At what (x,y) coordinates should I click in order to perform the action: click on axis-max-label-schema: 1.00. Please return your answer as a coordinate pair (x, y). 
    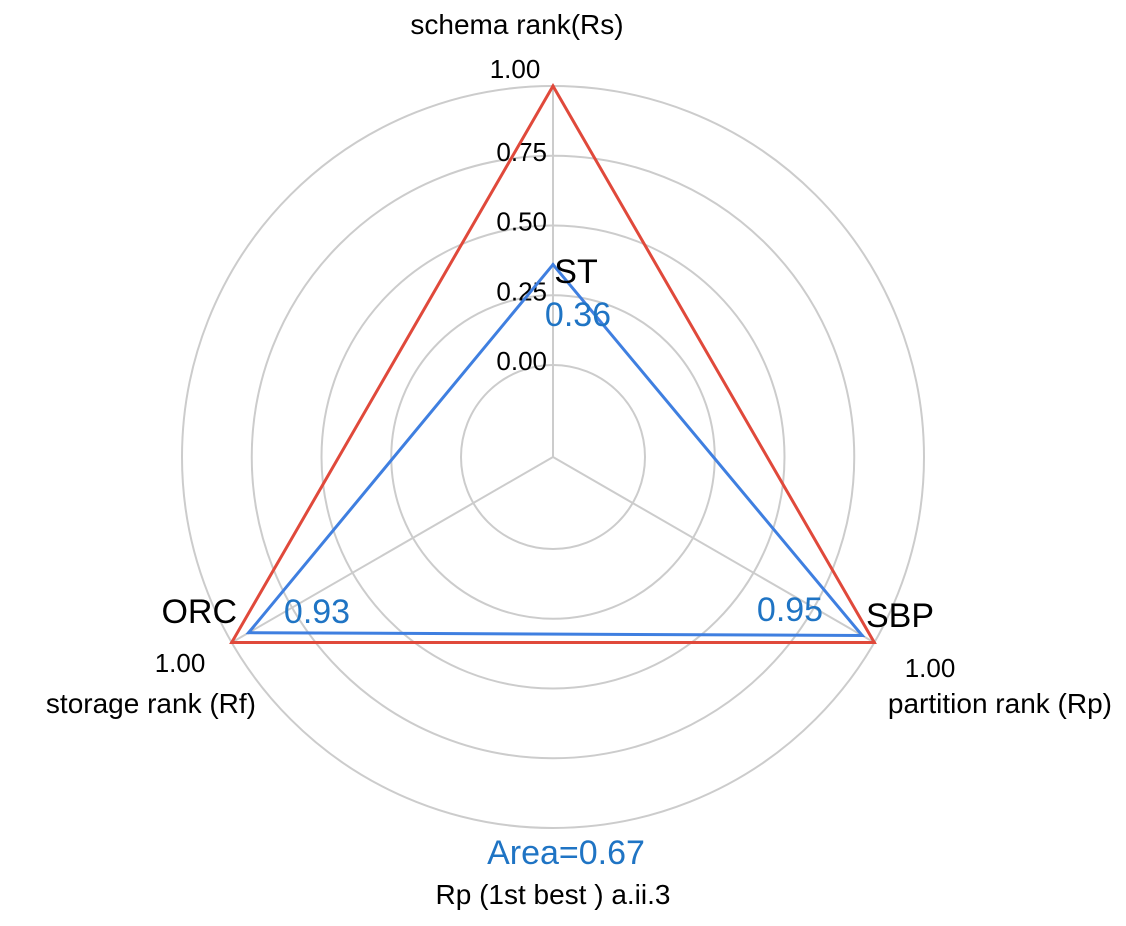
    Looking at the image, I should click on (515, 69).